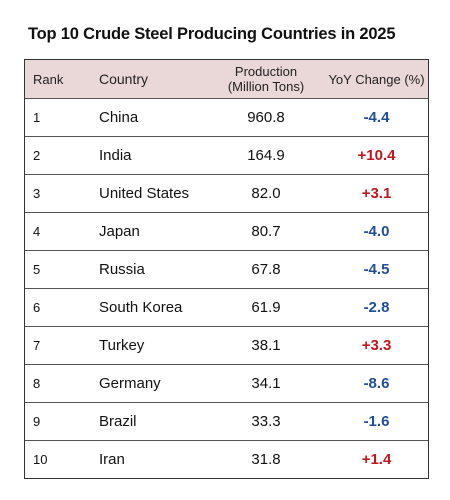 The image size is (450, 500). Describe the element at coordinates (266, 459) in the screenshot. I see `production-cell: 31.8` at that location.